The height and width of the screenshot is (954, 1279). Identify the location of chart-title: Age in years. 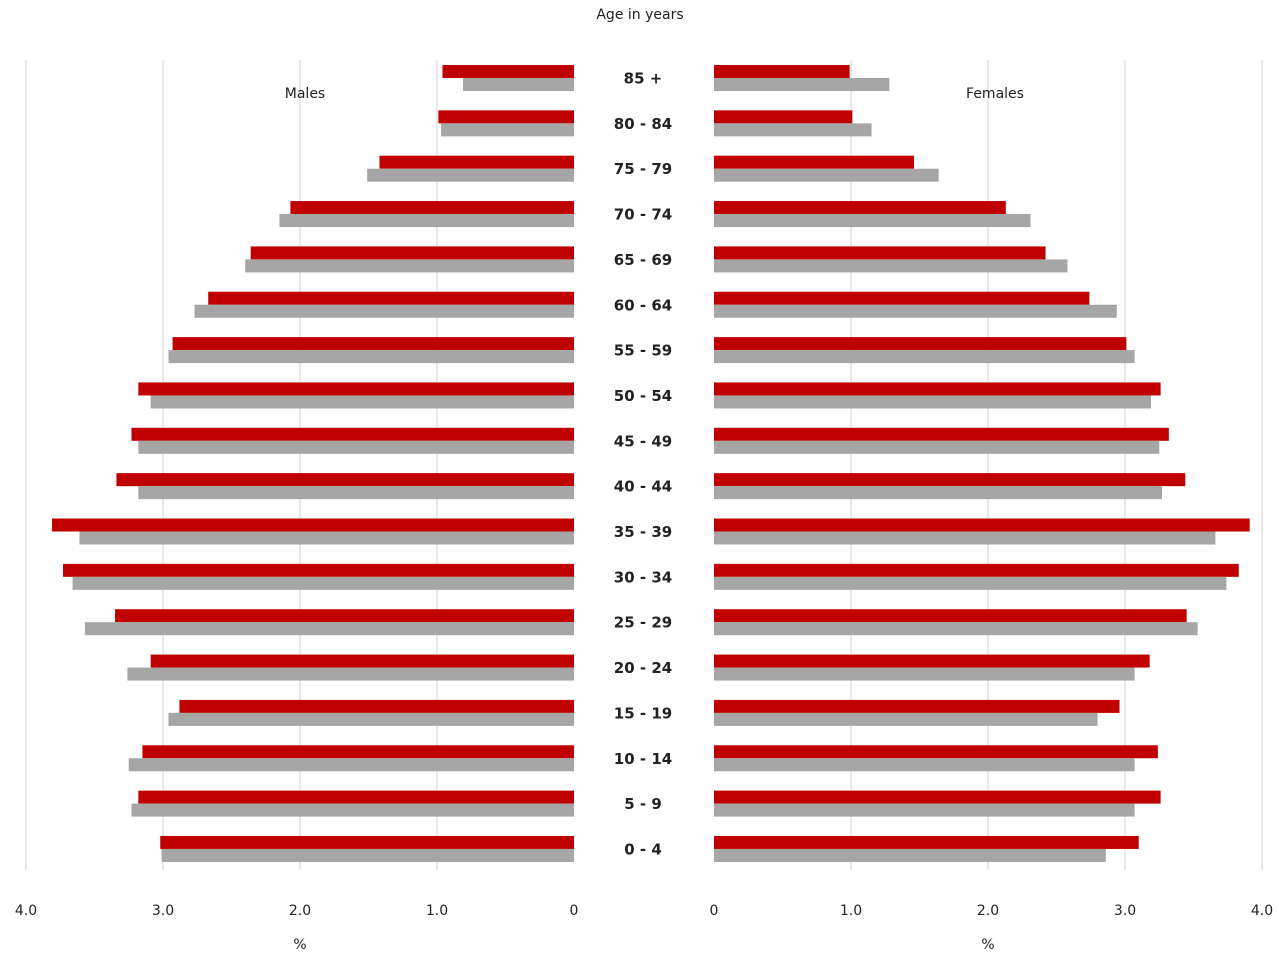
(639, 15).